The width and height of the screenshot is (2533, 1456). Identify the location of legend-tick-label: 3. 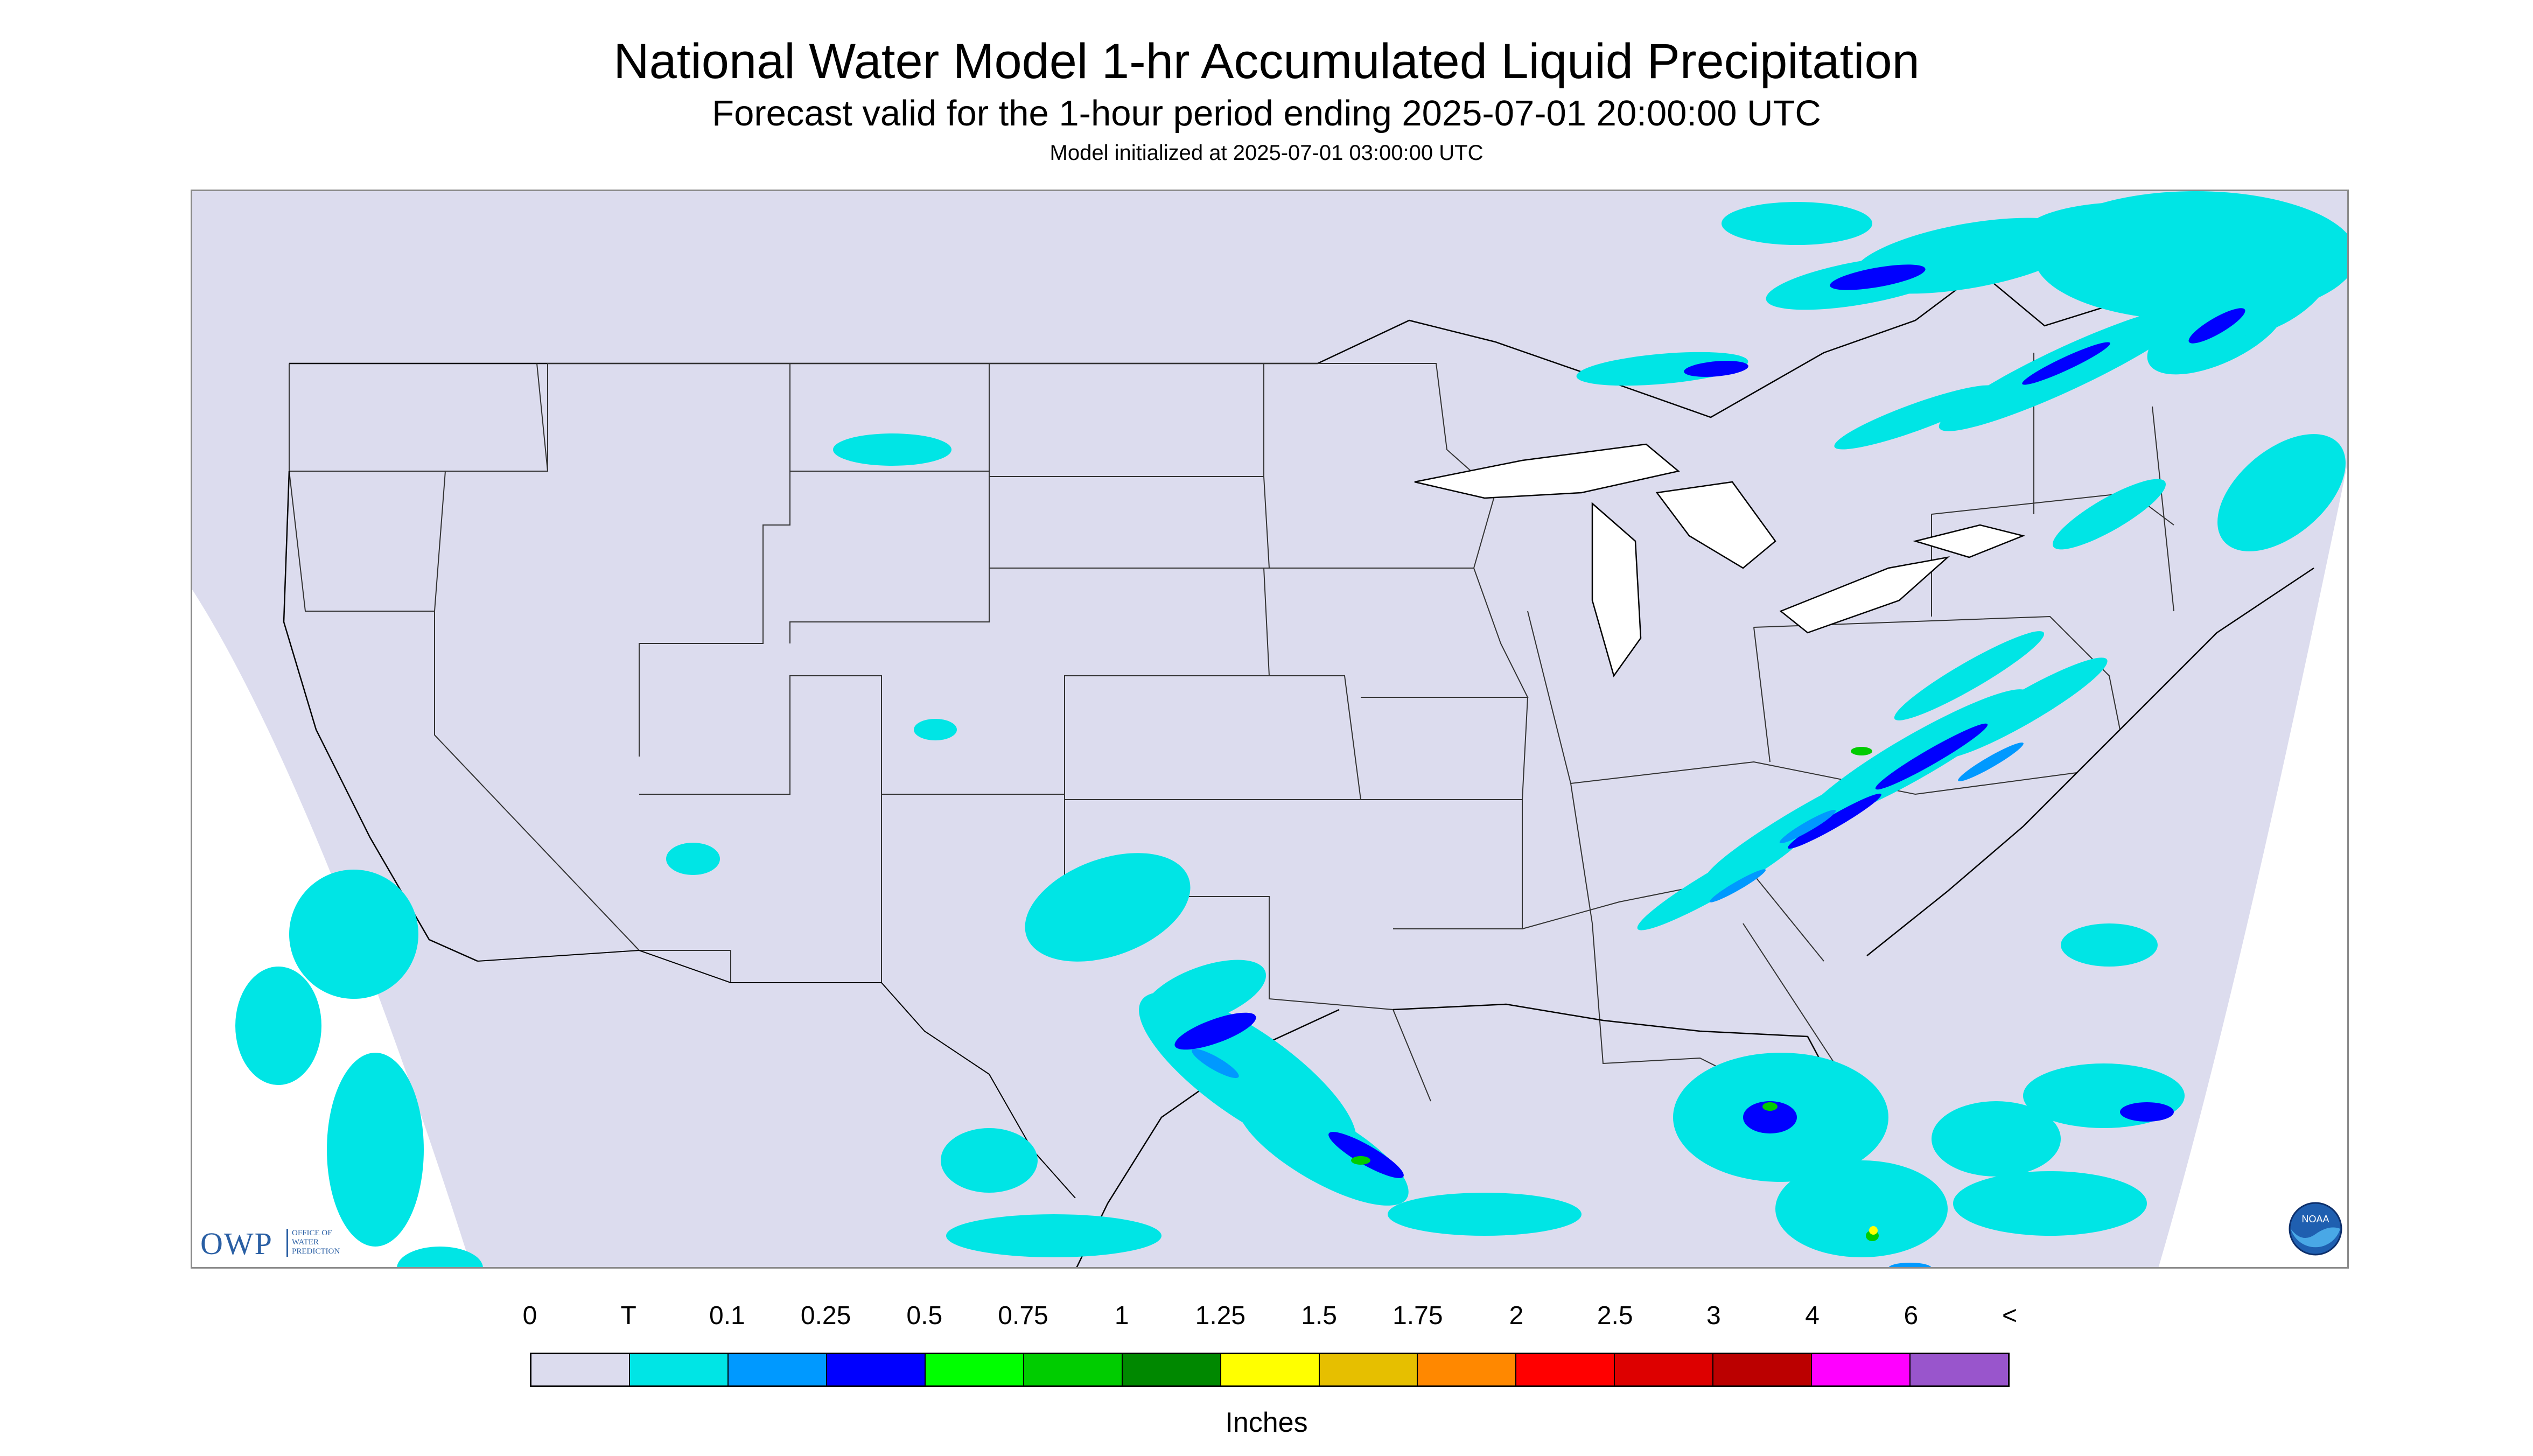
(1713, 1315).